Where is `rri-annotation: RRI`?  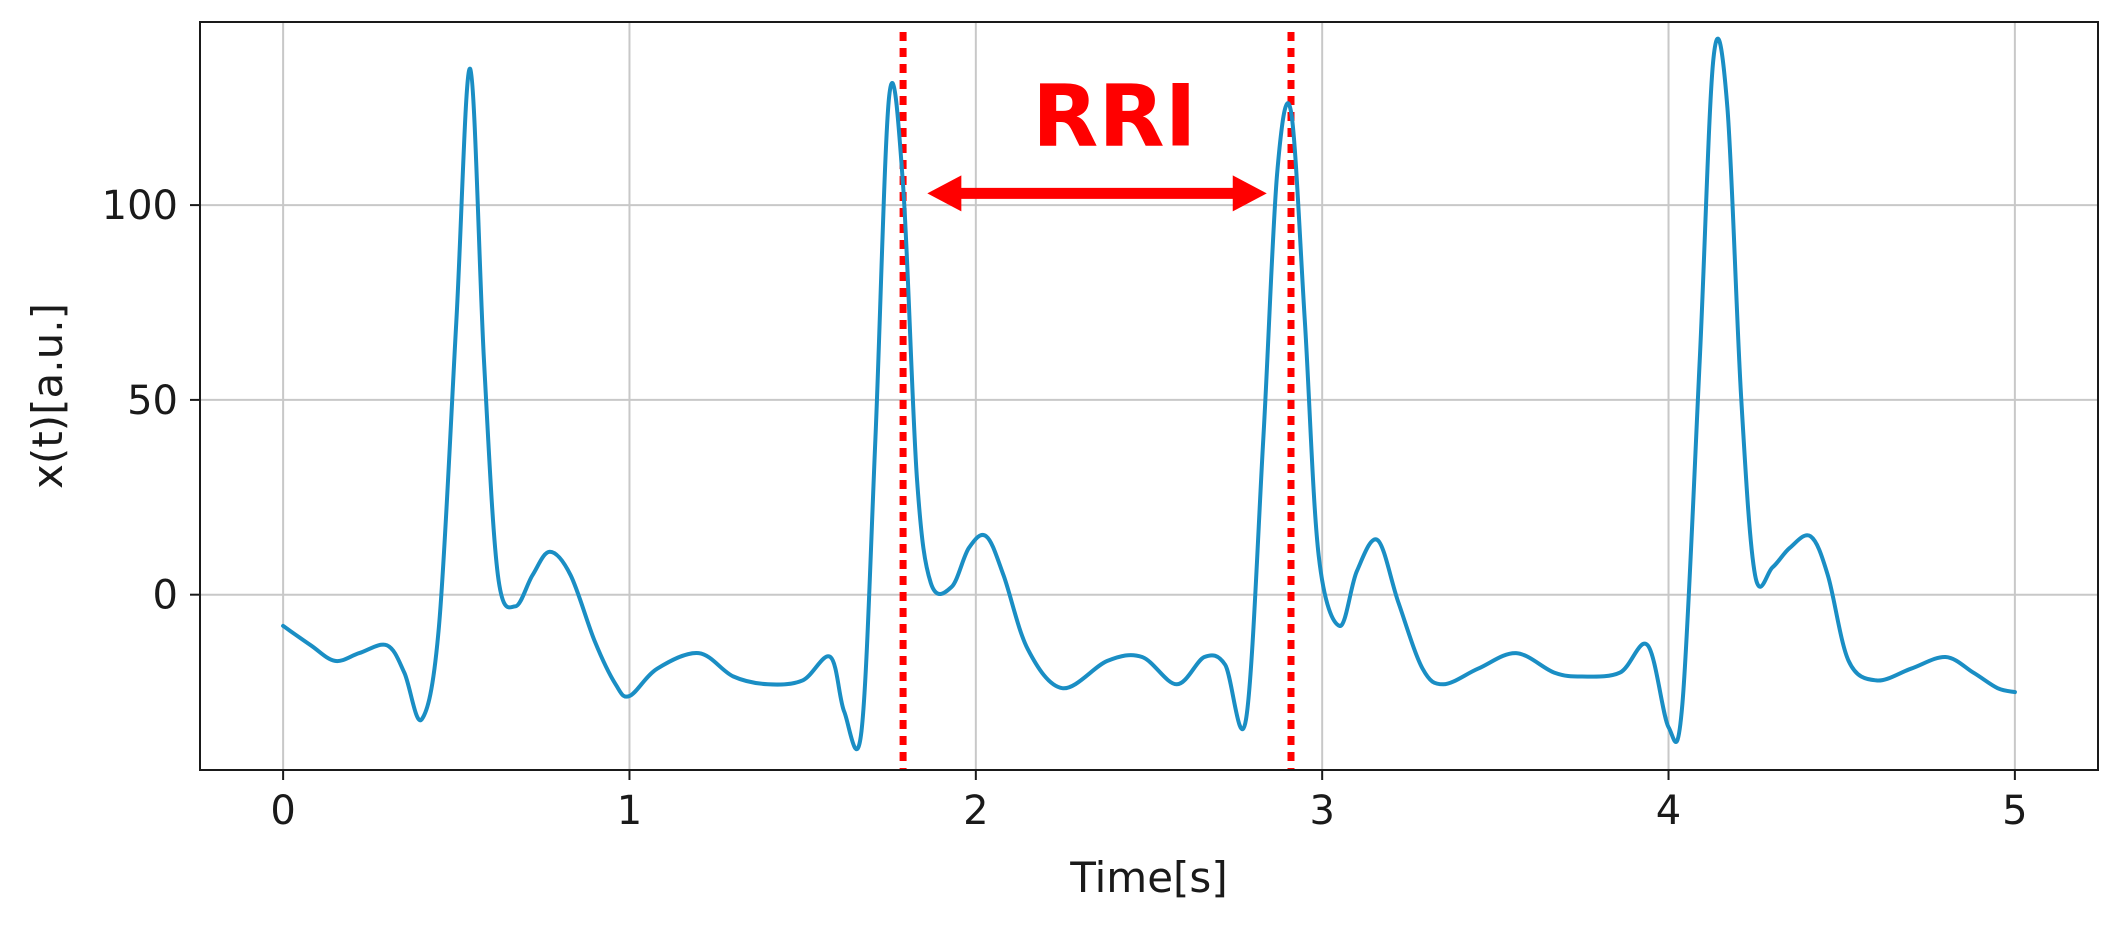 rri-annotation: RRI is located at coordinates (1114, 117).